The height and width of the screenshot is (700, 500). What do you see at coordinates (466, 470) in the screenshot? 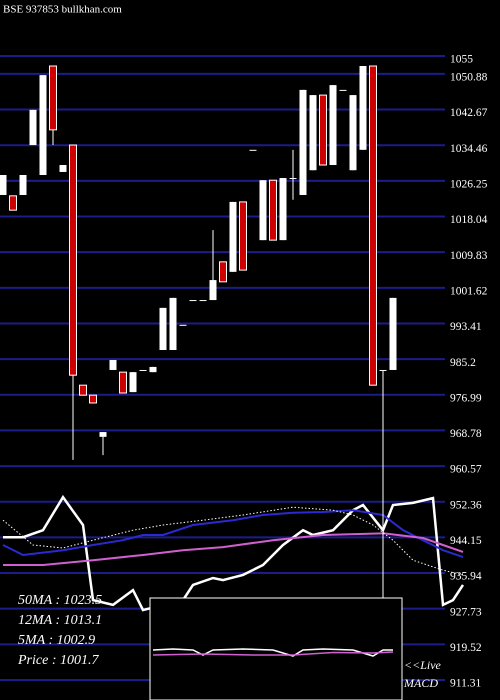
I see `y-tick-label: 960.57` at bounding box center [466, 470].